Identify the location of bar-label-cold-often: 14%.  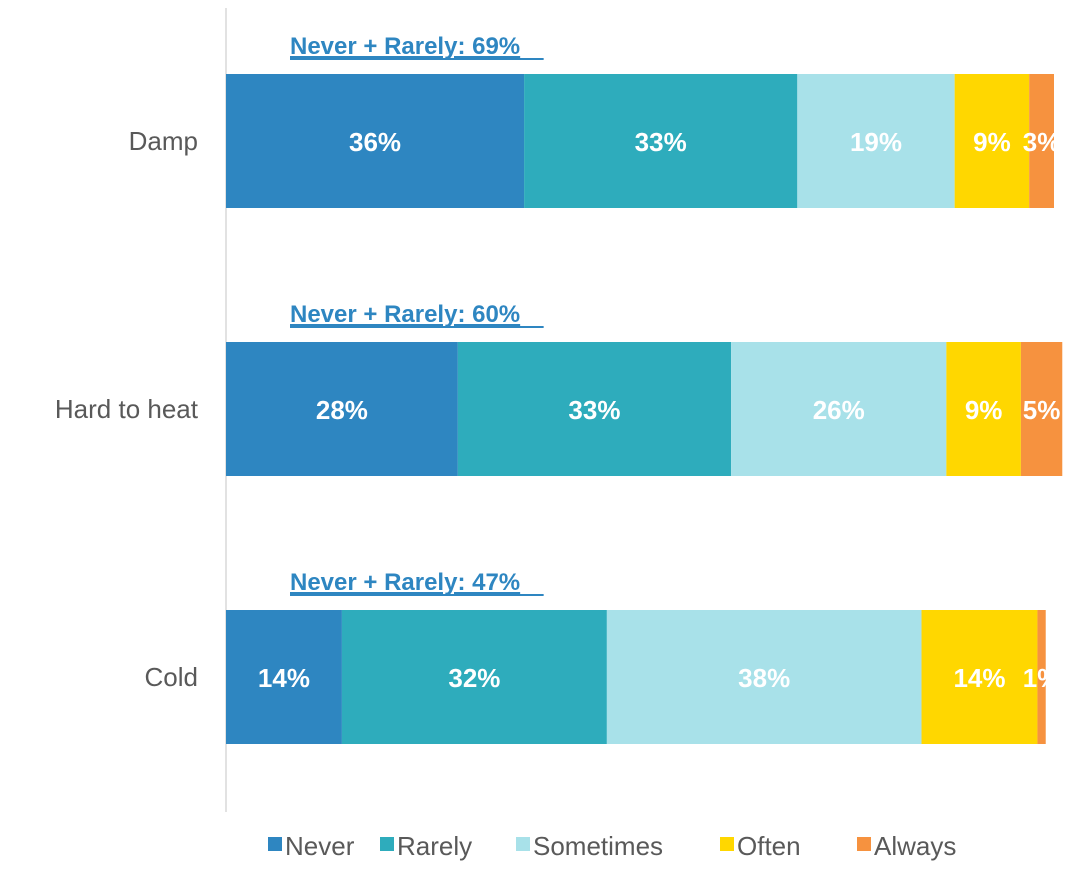
(979, 678).